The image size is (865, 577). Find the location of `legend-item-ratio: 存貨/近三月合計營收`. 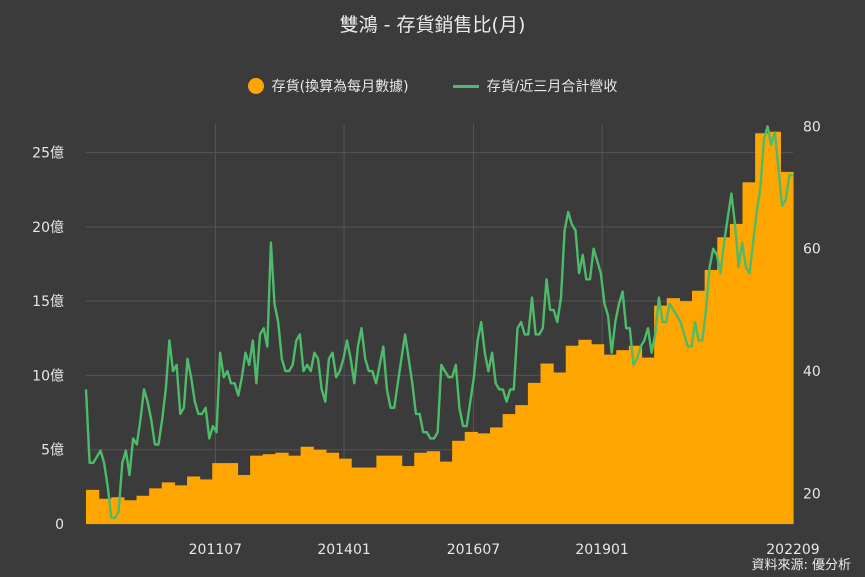

legend-item-ratio: 存貨/近三月合計營收 is located at coordinates (535, 86).